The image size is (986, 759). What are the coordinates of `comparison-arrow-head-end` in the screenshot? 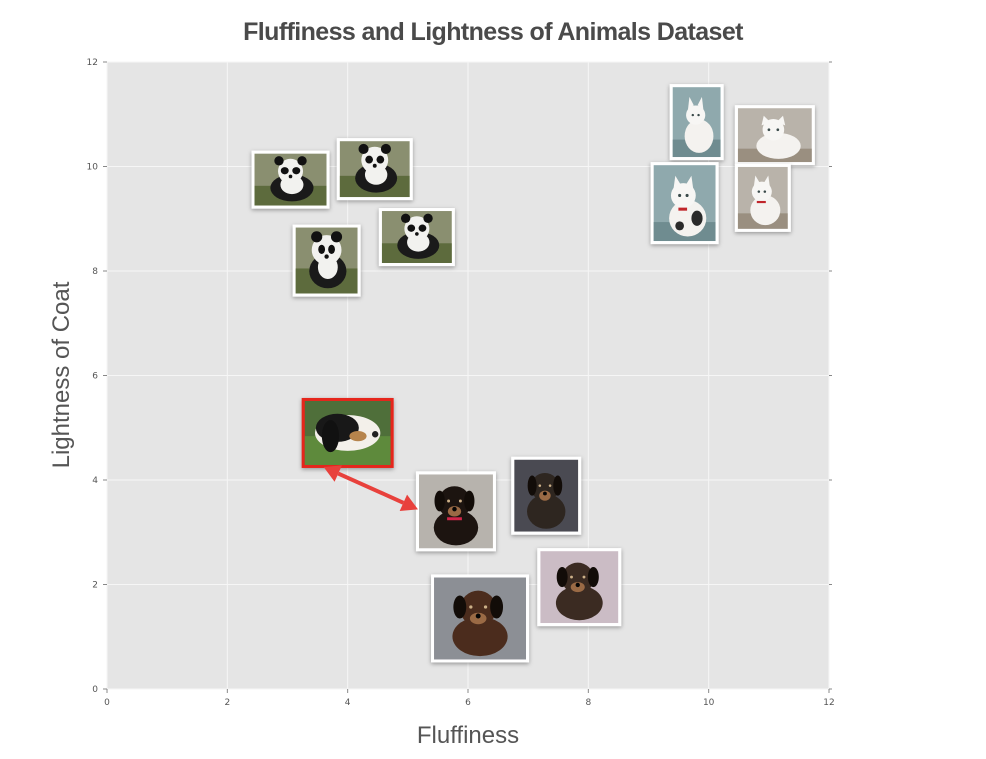 It's located at (408, 503).